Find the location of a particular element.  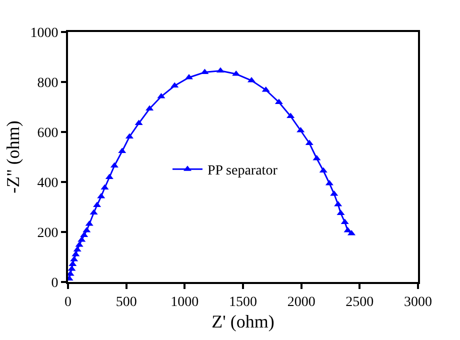

x-tick-label: 2000 is located at coordinates (301, 302).